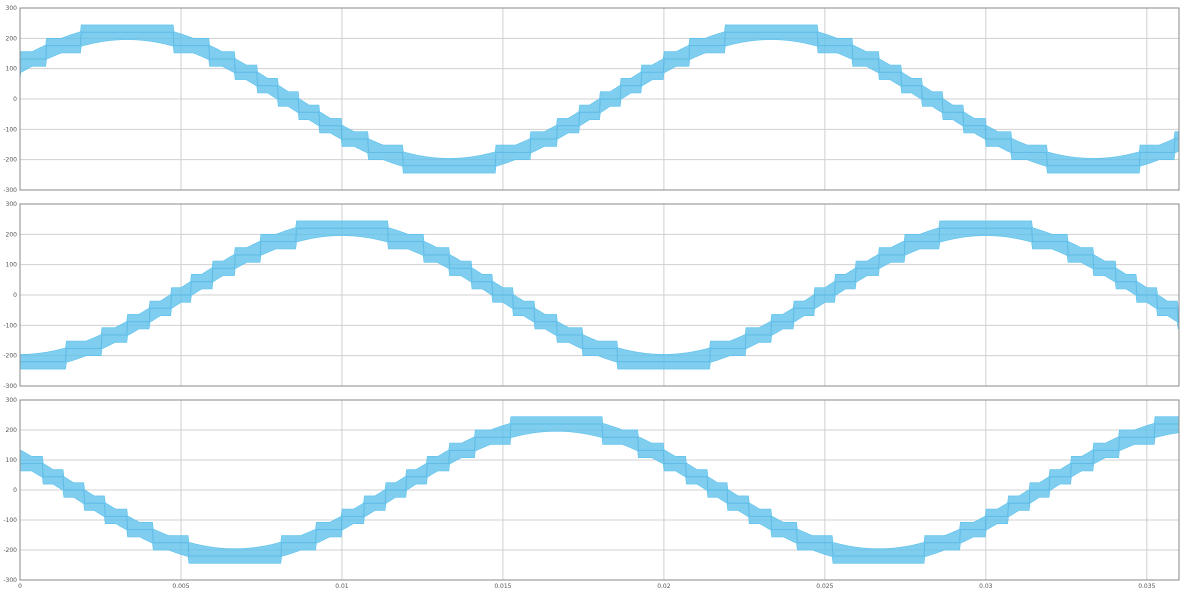 This screenshot has width=1187, height=592. Describe the element at coordinates (664, 586) in the screenshot. I see `x-tick-label: 0.02` at that location.